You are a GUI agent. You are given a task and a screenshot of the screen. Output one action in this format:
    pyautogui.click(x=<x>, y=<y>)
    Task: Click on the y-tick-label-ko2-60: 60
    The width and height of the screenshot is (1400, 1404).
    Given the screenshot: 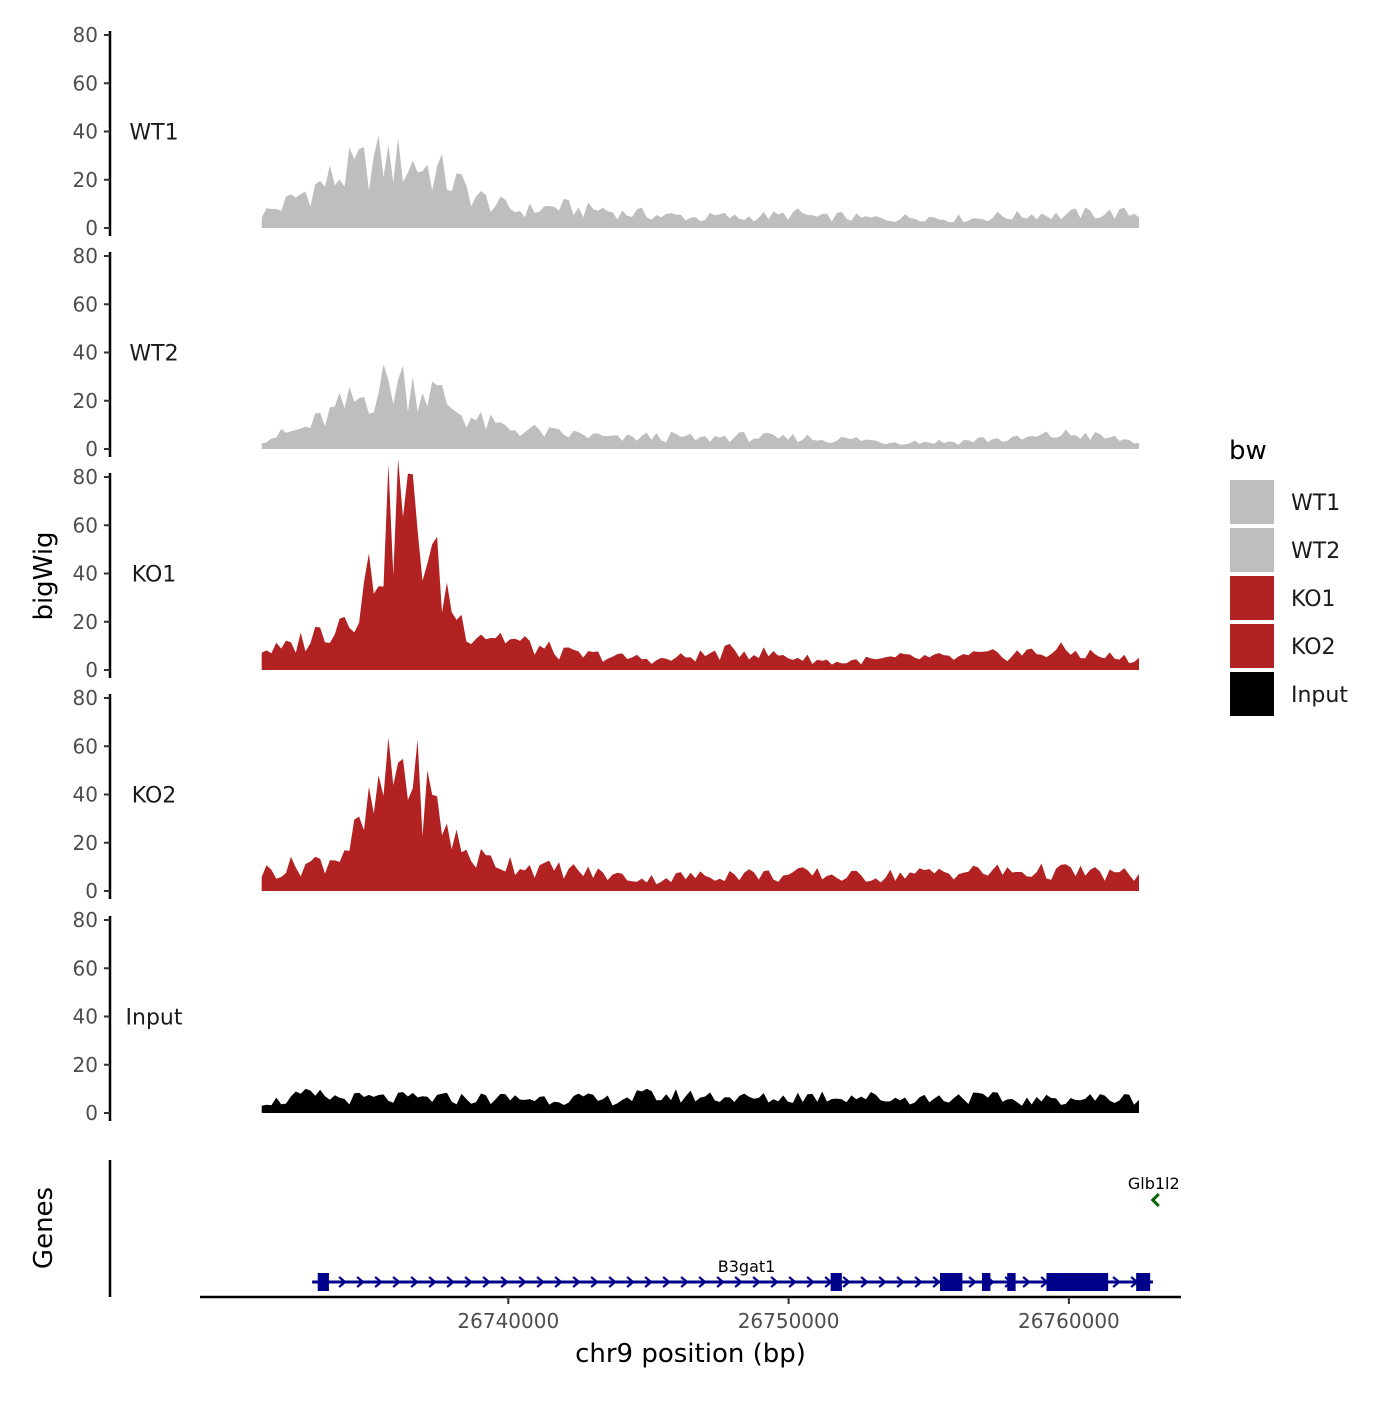 What is the action you would take?
    pyautogui.click(x=85, y=746)
    